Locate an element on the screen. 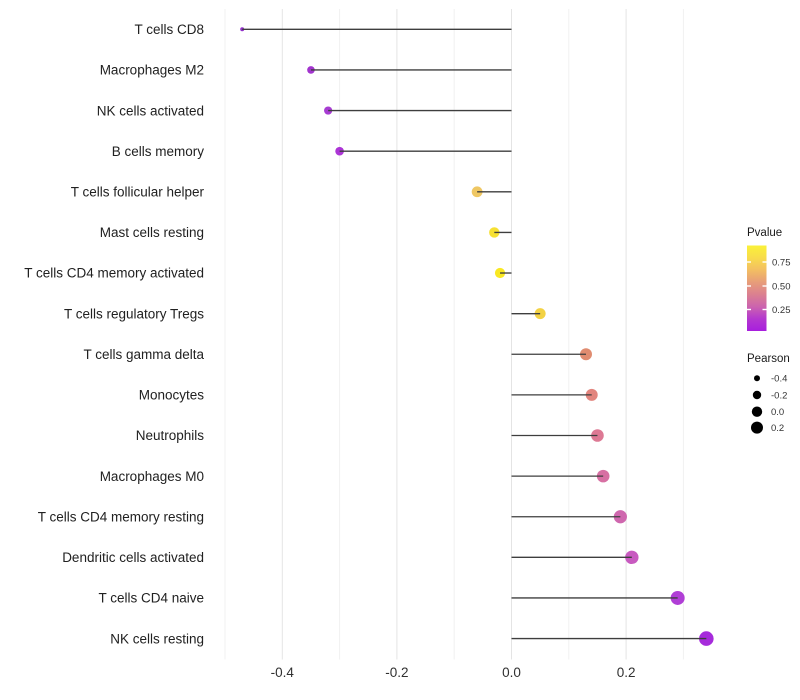 The height and width of the screenshot is (700, 800). pvalue-colorbar is located at coordinates (757, 288).